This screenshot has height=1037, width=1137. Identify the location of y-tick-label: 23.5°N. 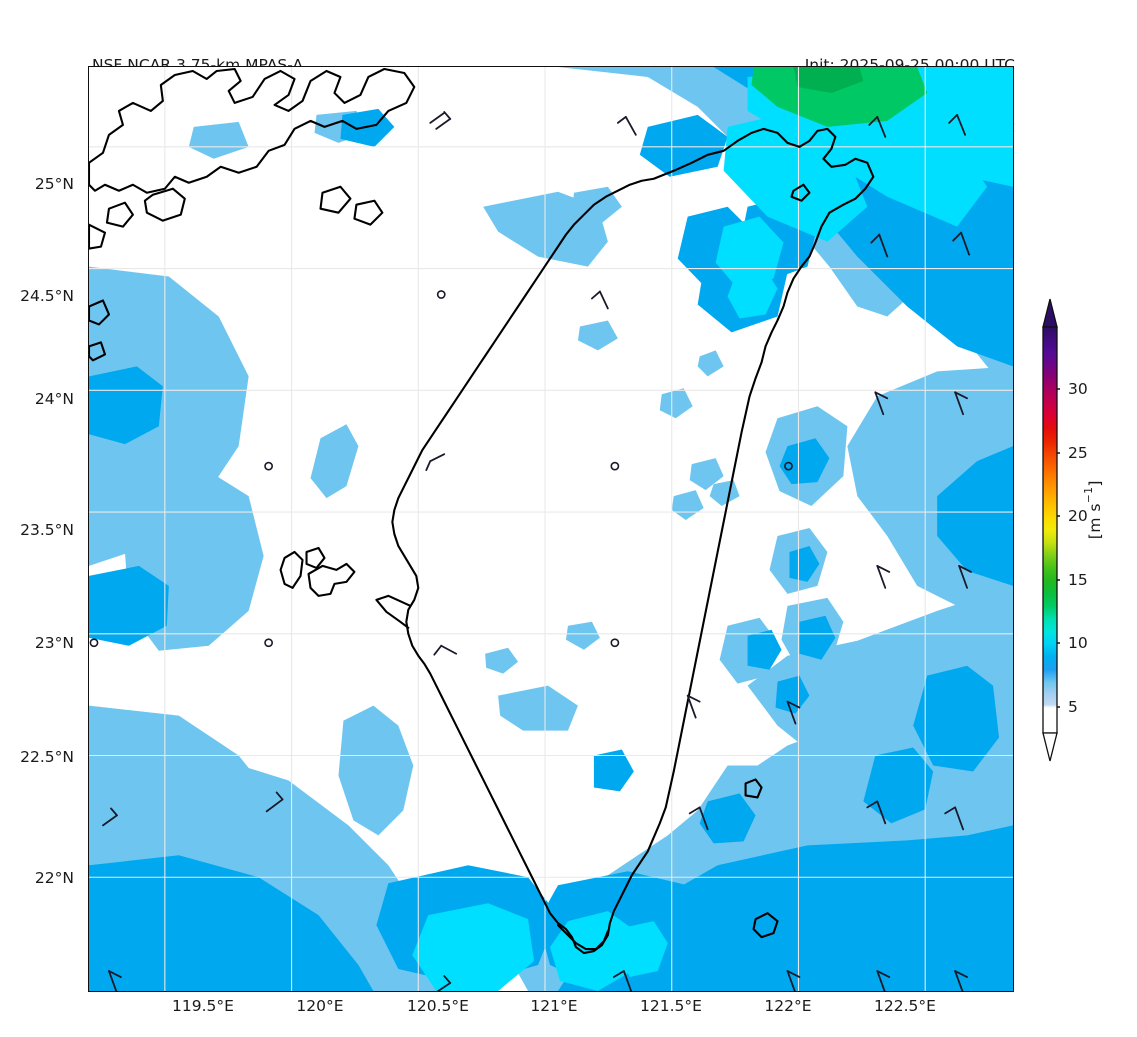
(47, 530).